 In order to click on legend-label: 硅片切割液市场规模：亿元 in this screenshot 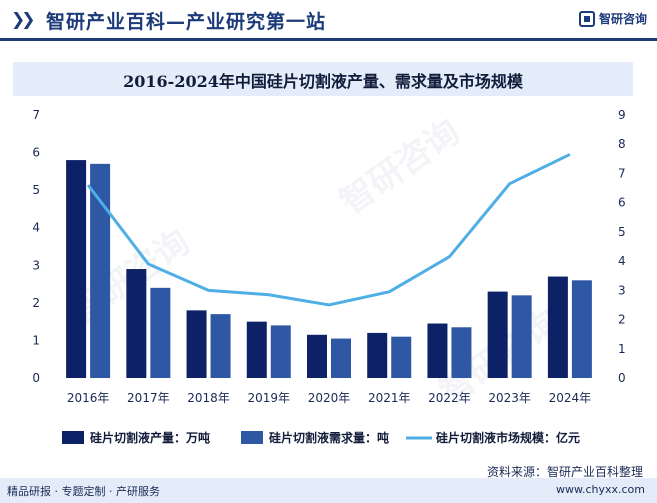, I will do `click(508, 437)`.